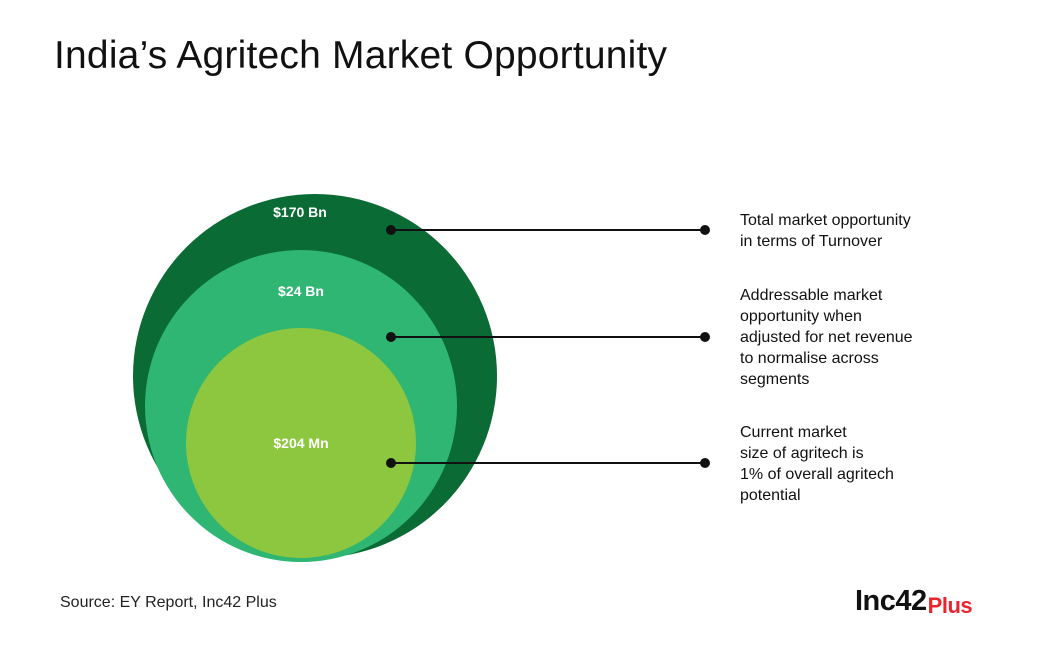 This screenshot has width=1061, height=648. I want to click on bubble-inner, so click(301, 443).